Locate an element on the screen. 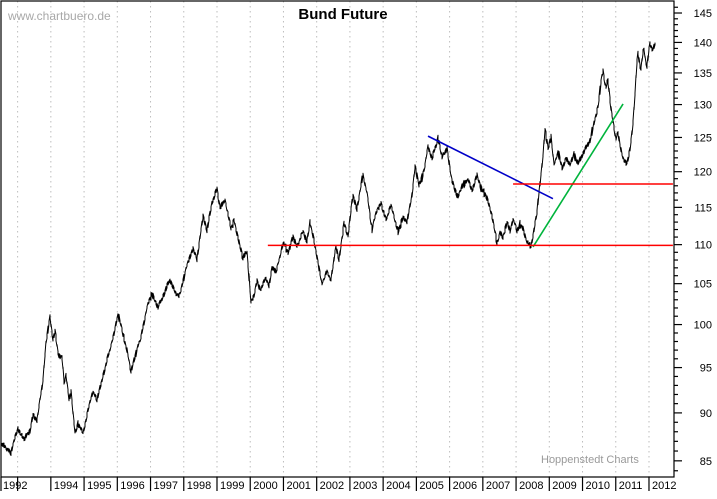  y-tick-label: 85 is located at coordinates (706, 462).